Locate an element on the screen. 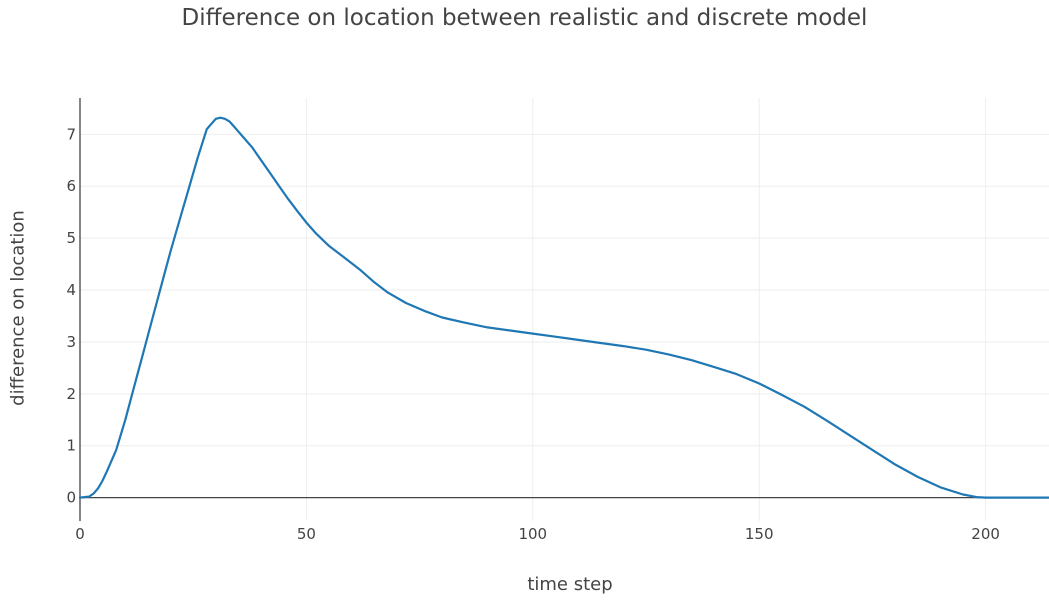  x-tick-label: 200 is located at coordinates (985, 534).